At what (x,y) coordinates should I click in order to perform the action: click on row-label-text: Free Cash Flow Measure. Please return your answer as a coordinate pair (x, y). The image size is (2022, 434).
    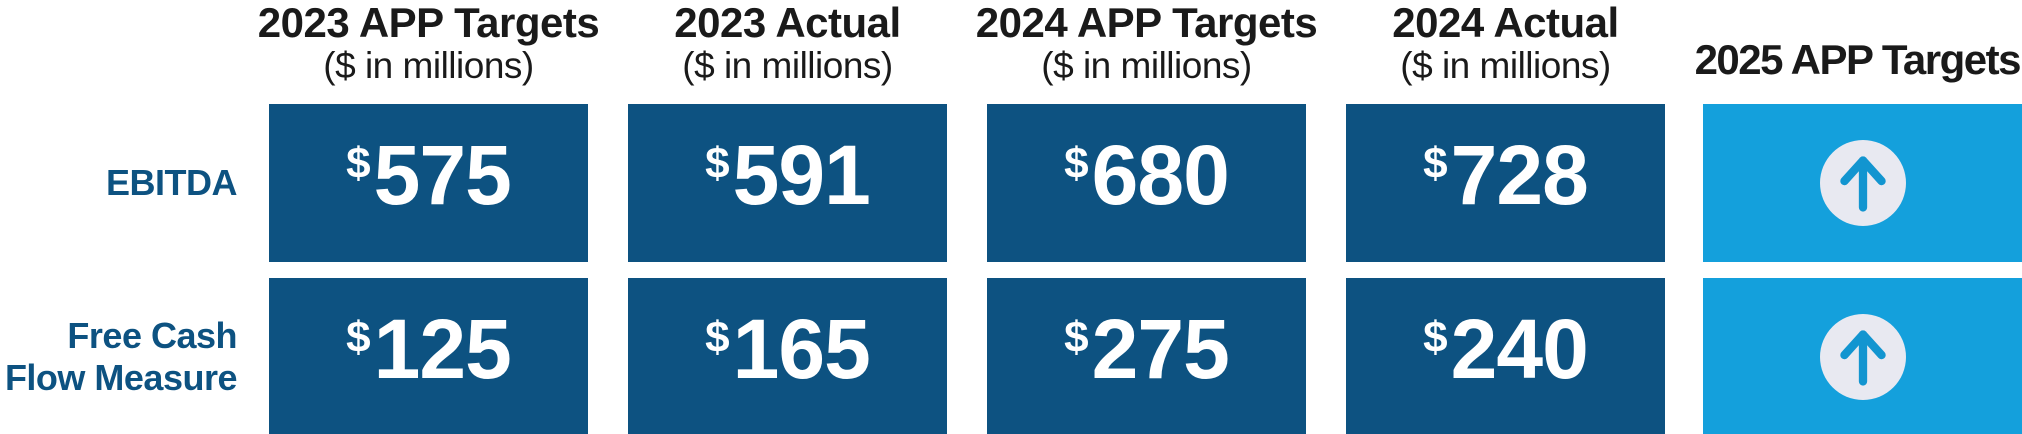
    Looking at the image, I should click on (121, 356).